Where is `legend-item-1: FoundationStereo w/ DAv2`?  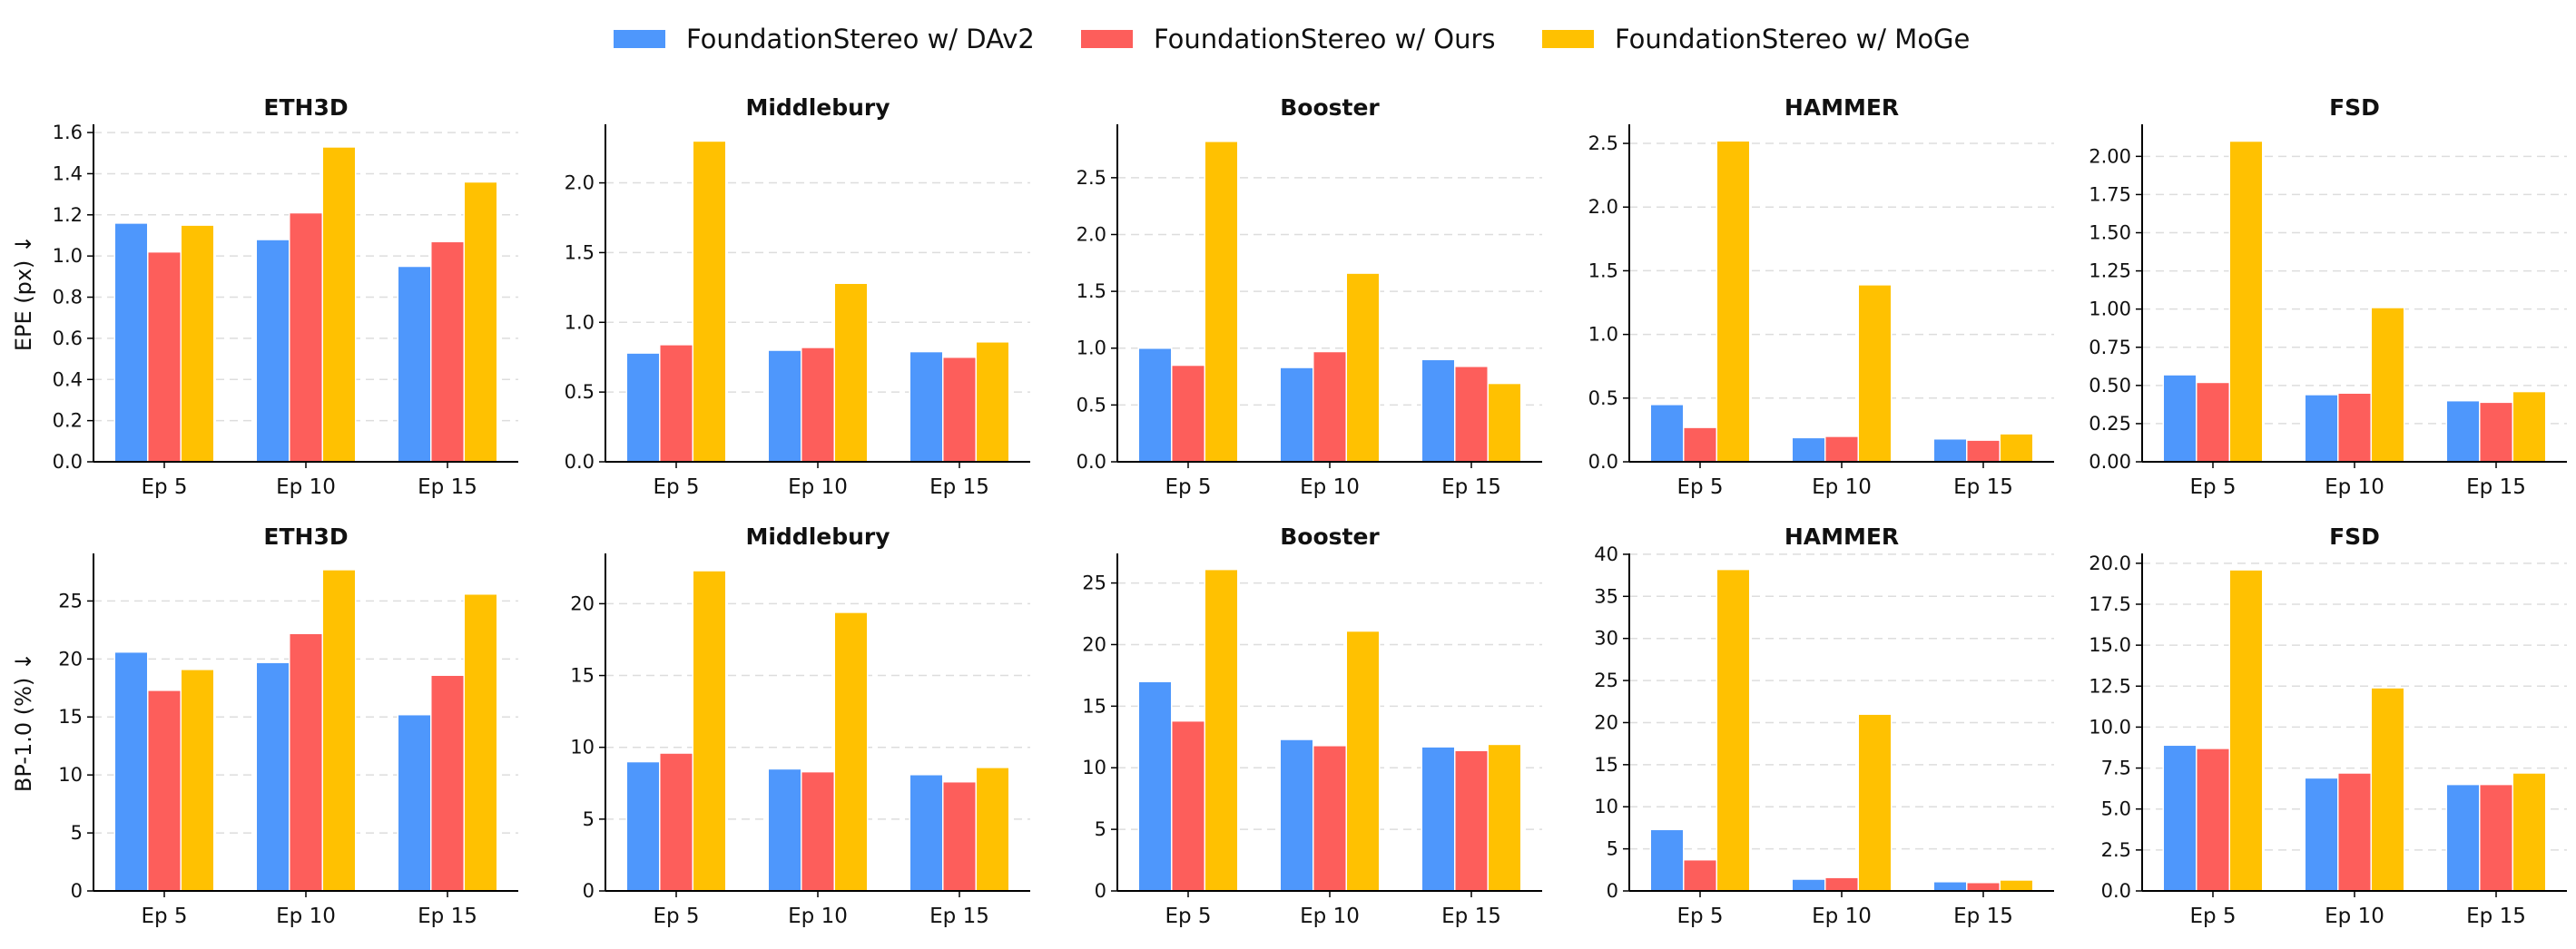
legend-item-1: FoundationStereo w/ DAv2 is located at coordinates (824, 39).